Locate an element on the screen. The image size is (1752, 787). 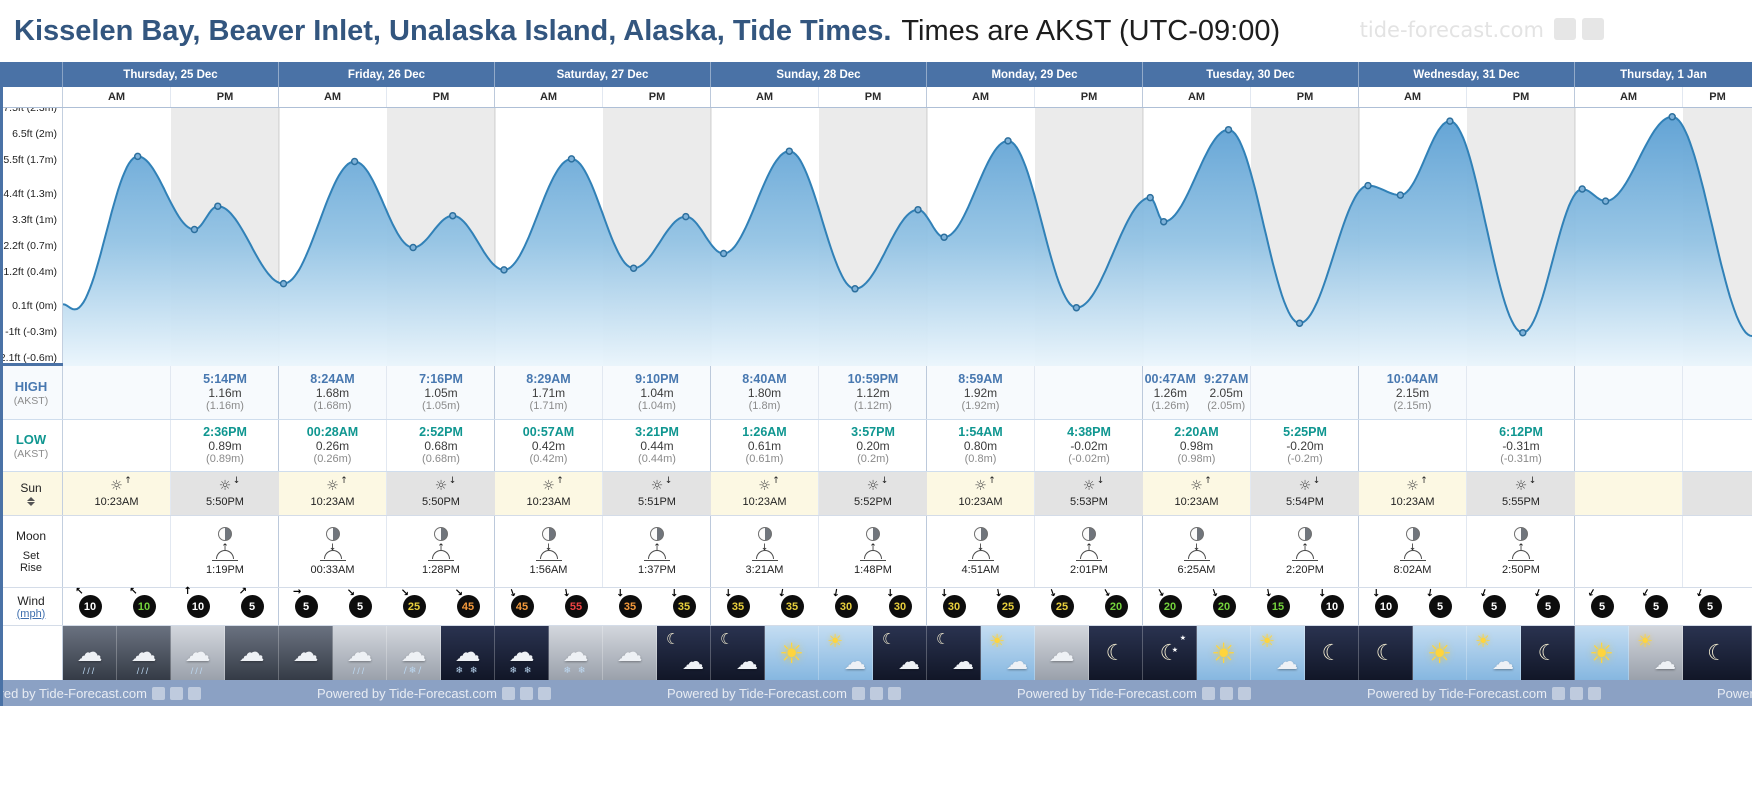
weather-icon-cloud: ☁ is located at coordinates (630, 653).